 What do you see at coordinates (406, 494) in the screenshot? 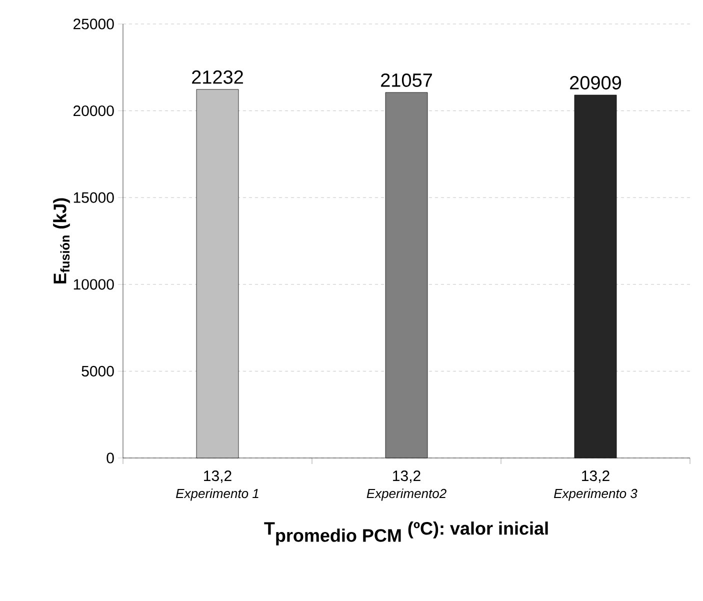
I see `text: Experimento2` at bounding box center [406, 494].